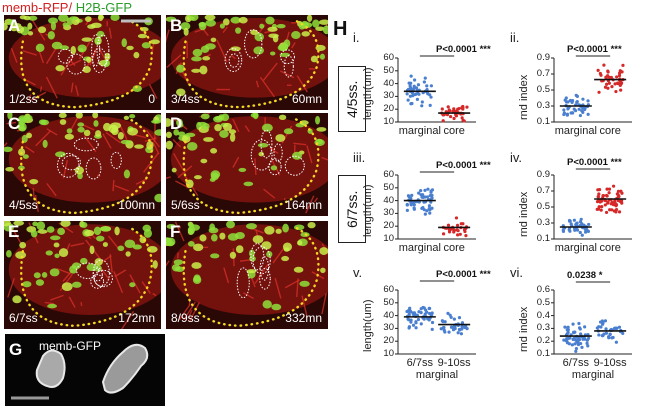  I want to click on x-category-label: marginal, so click(575, 131).